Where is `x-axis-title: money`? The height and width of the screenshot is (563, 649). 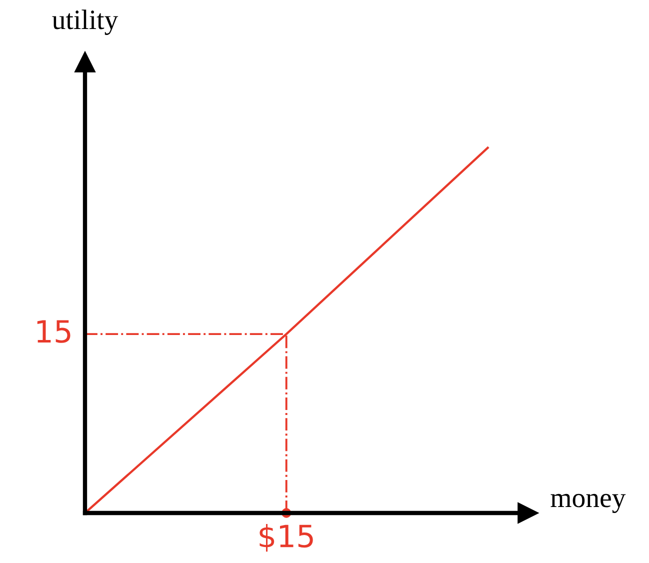
x-axis-title: money is located at coordinates (588, 503).